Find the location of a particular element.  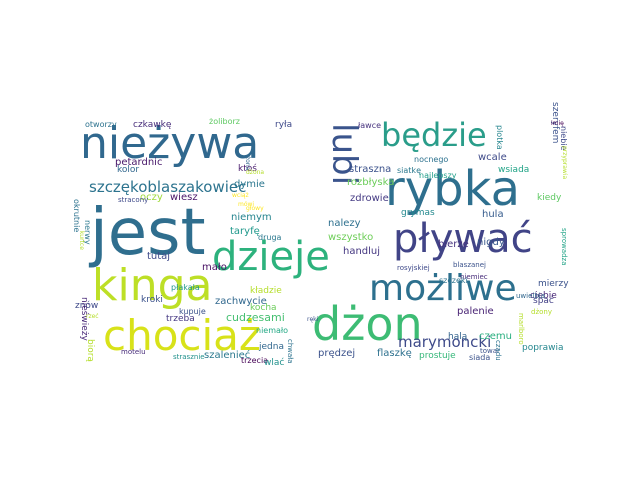

word: zdrowie is located at coordinates (369, 198).